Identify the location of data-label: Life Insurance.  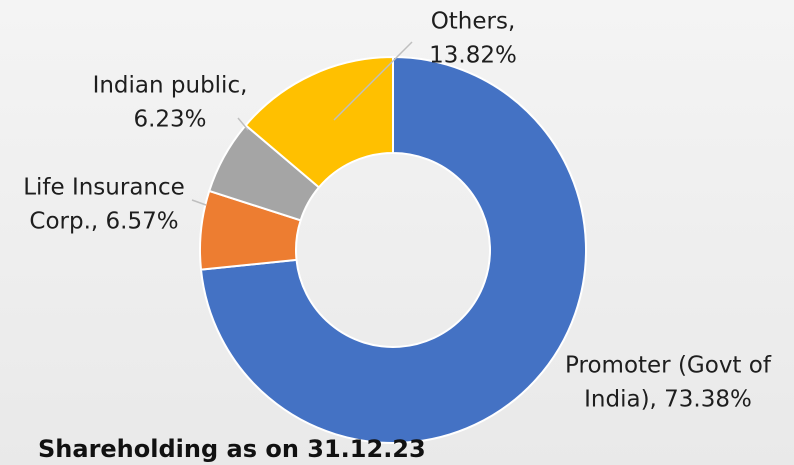
(104, 188).